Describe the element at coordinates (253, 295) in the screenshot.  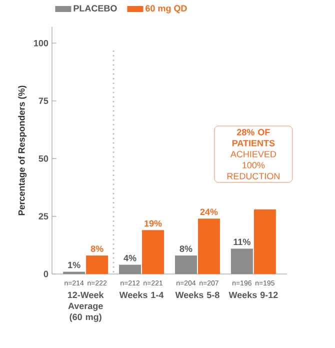
I see `x-tick-label: Weeks 9-12` at that location.